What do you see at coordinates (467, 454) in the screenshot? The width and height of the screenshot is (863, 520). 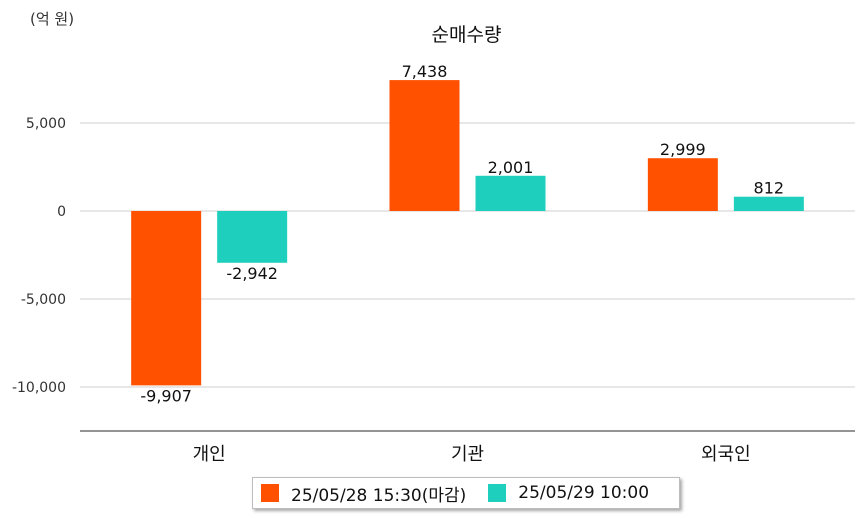 I see `x-category-label: 기관` at bounding box center [467, 454].